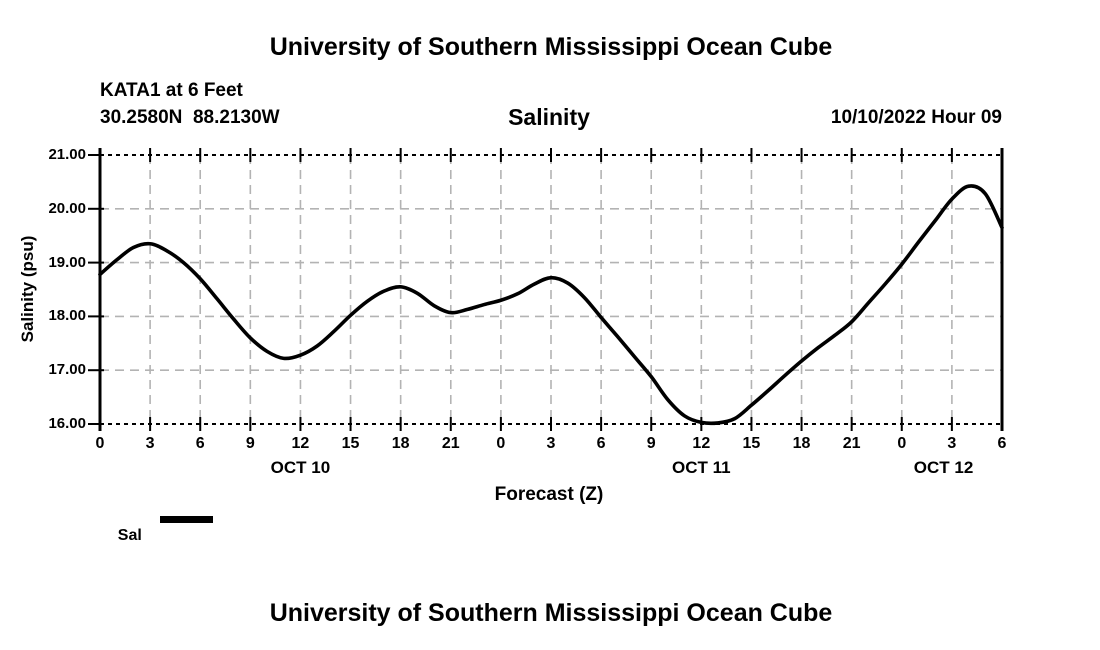 This screenshot has height=650, width=1100. Describe the element at coordinates (300, 467) in the screenshot. I see `x-axis-day-label: OCT 10` at that location.